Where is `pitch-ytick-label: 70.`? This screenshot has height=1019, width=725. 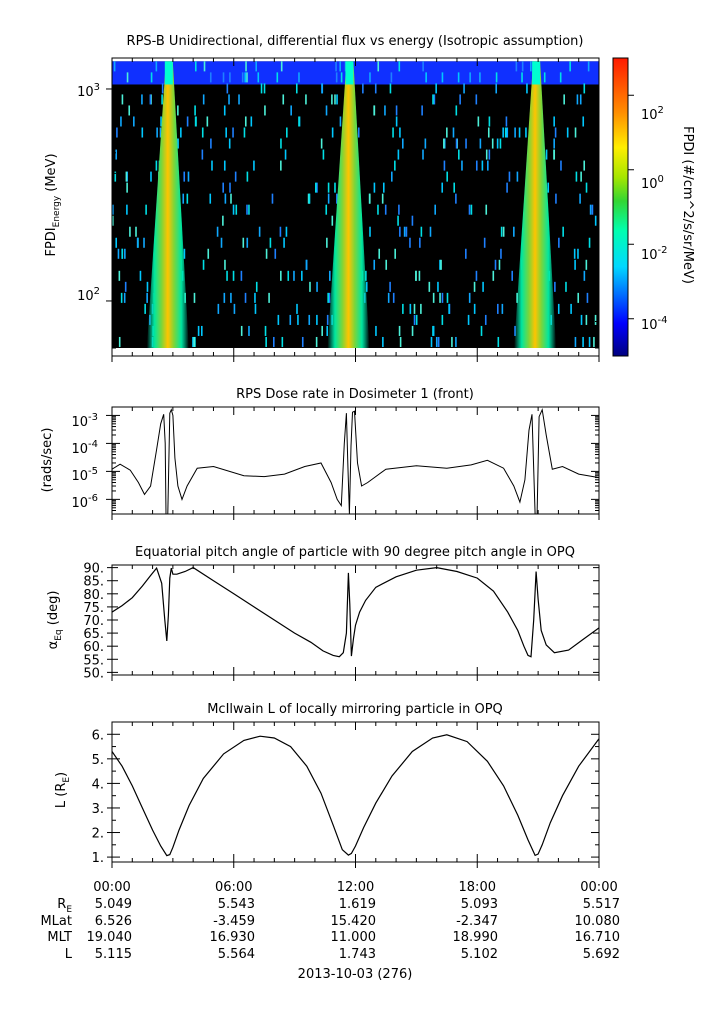 pitch-ytick-label: 70. is located at coordinates (93, 621).